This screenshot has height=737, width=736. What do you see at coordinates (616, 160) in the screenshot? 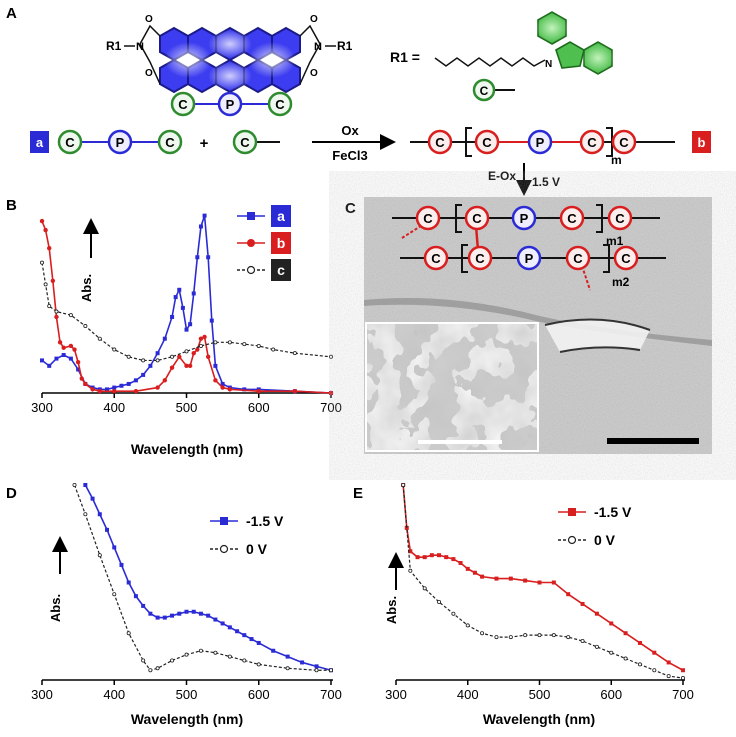
I see `repeat-m: m` at bounding box center [616, 160].